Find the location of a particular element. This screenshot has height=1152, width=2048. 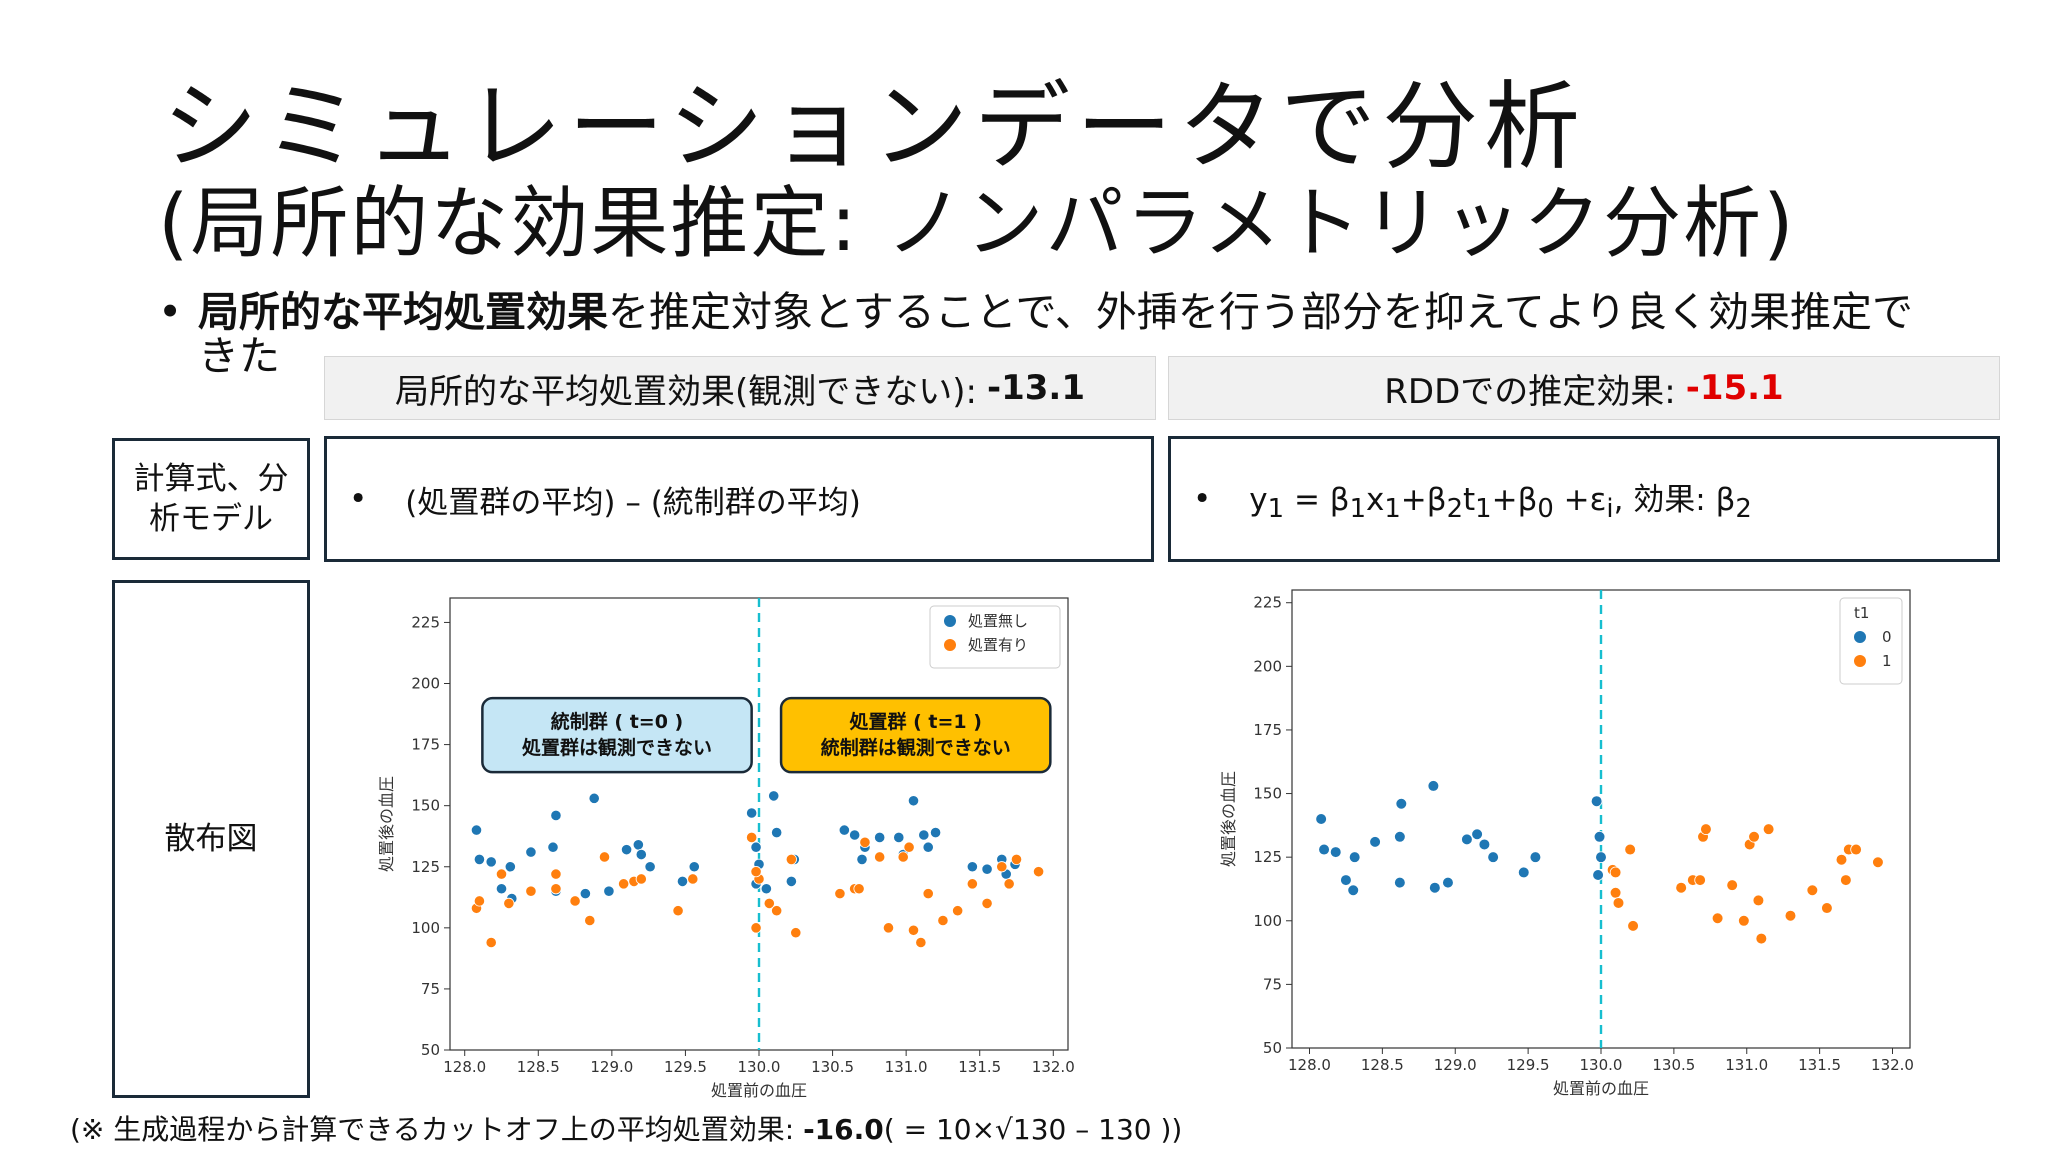

x-tick-label: 129.0 is located at coordinates (611, 1067).